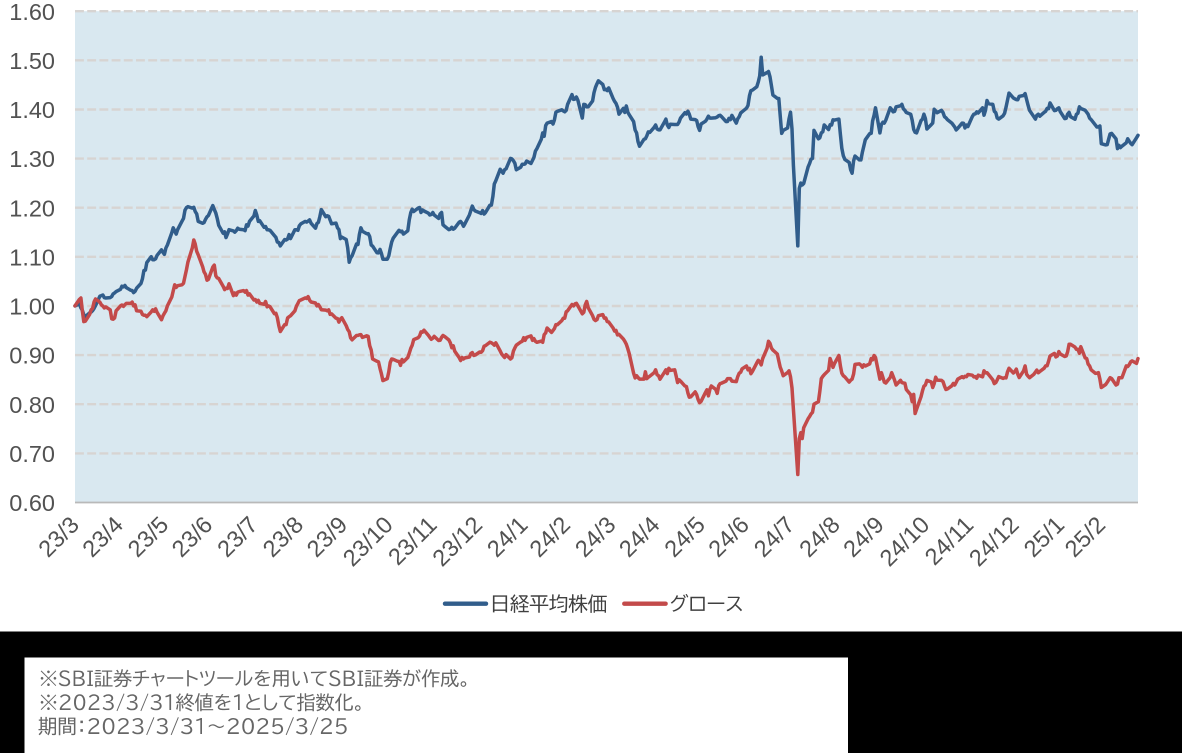  I want to click on svg-text: 1.10, so click(32, 257).